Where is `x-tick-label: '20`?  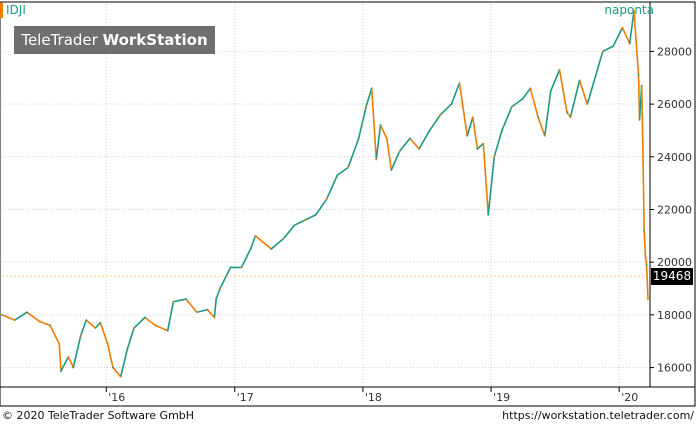
x-tick-label: '20 is located at coordinates (629, 397).